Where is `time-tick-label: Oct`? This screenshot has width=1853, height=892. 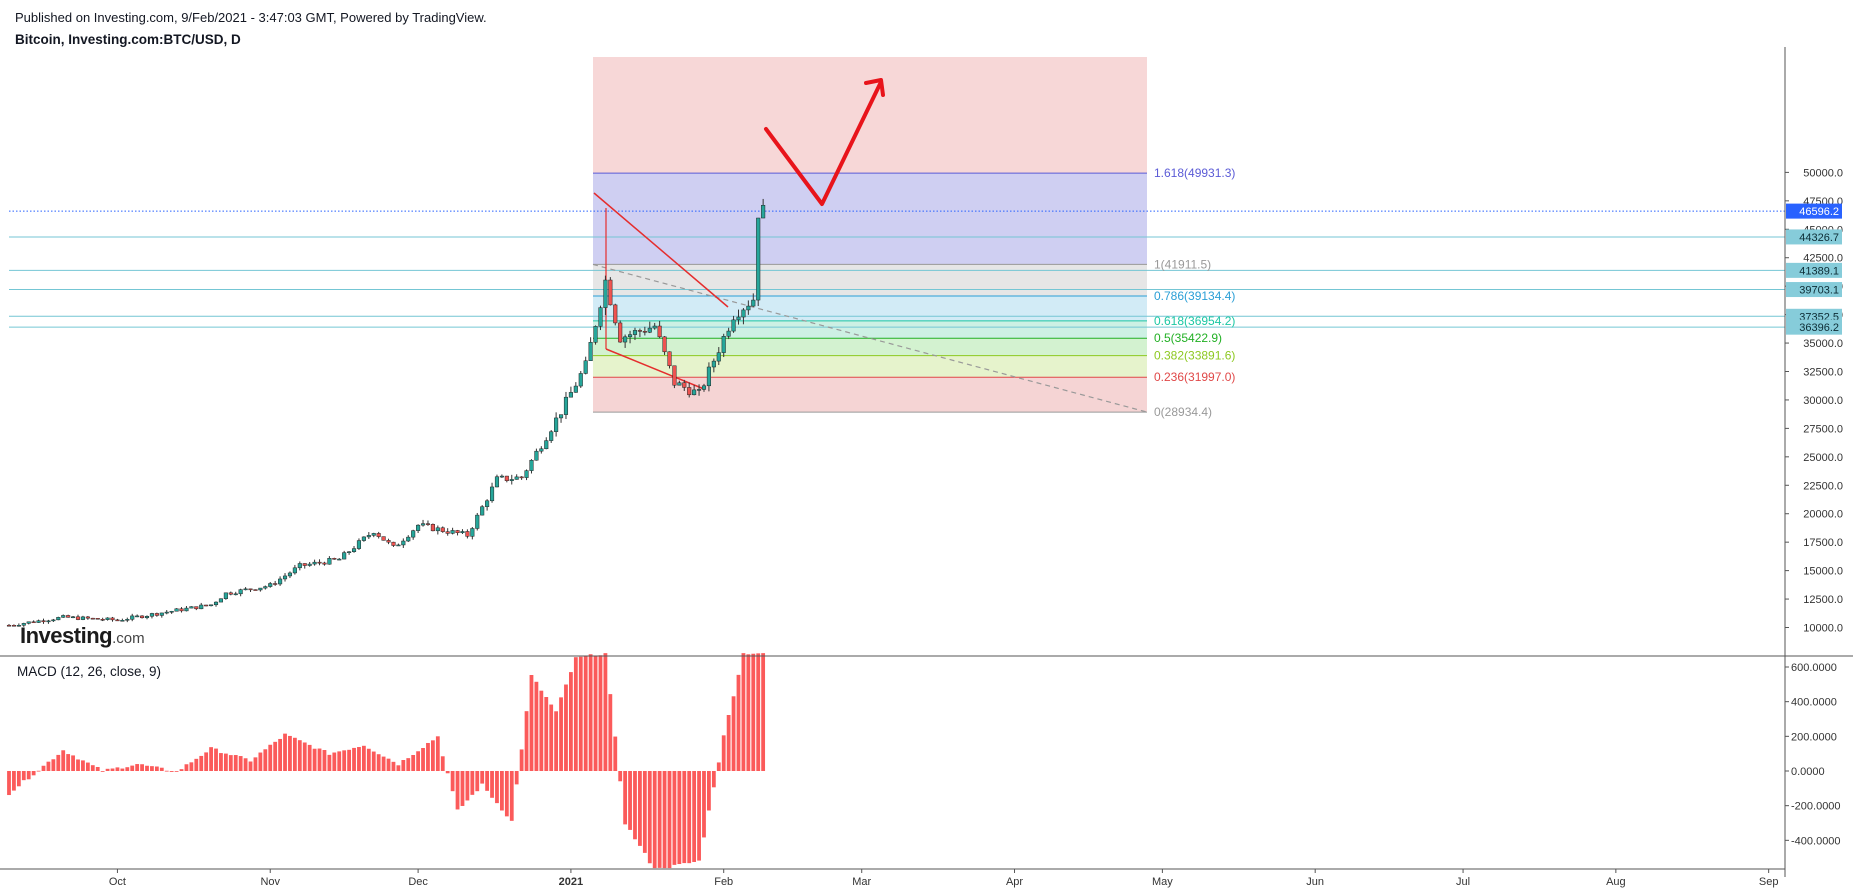
time-tick-label: Oct is located at coordinates (117, 882).